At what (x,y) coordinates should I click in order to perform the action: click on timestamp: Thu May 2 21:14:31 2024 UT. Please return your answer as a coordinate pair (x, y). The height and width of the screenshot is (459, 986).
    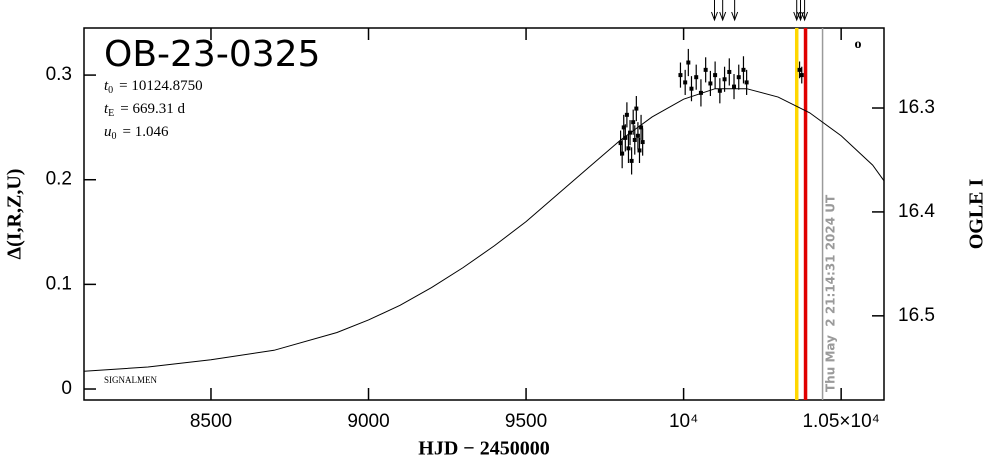
    Looking at the image, I should click on (831, 293).